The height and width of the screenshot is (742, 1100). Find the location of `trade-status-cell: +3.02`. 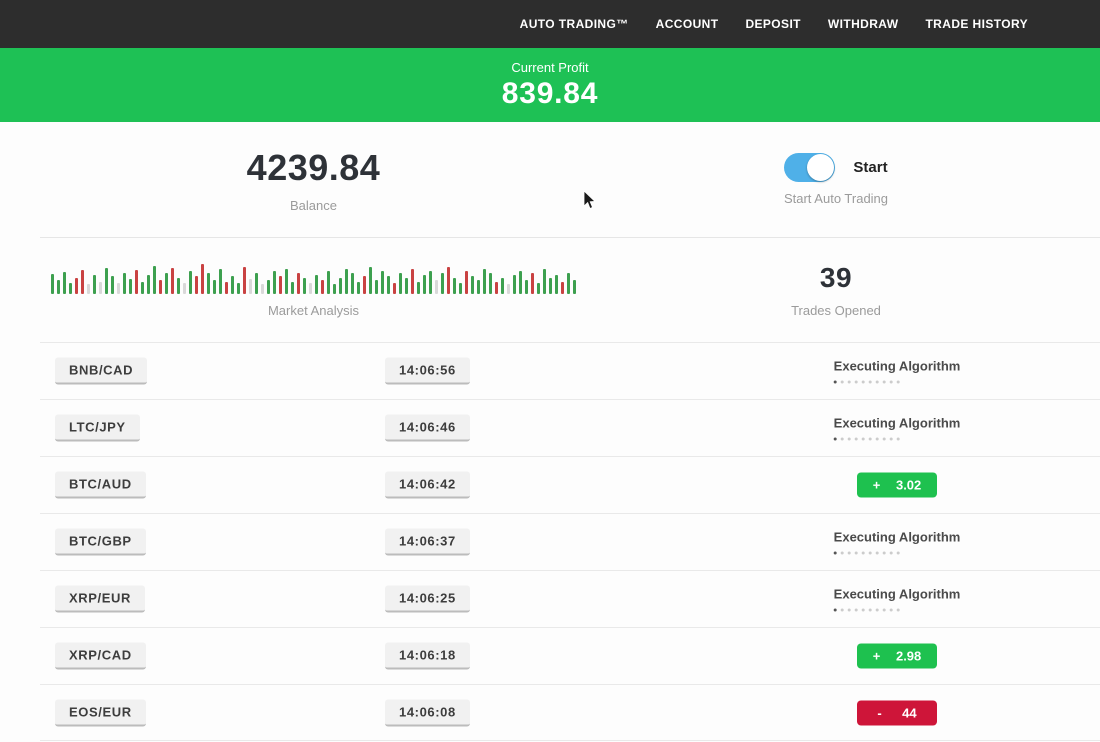

trade-status-cell: +3.02 is located at coordinates (897, 485).